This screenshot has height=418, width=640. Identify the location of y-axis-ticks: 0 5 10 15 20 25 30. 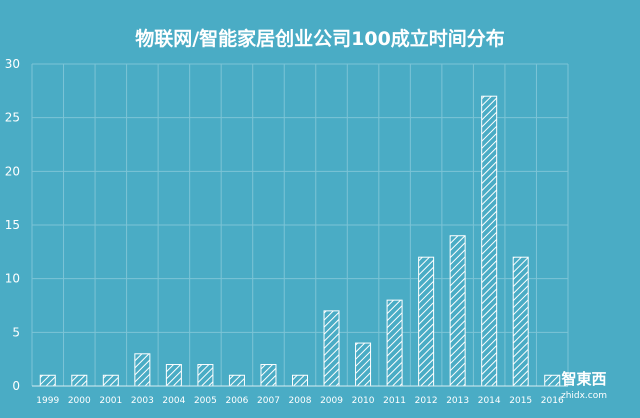
(12, 225).